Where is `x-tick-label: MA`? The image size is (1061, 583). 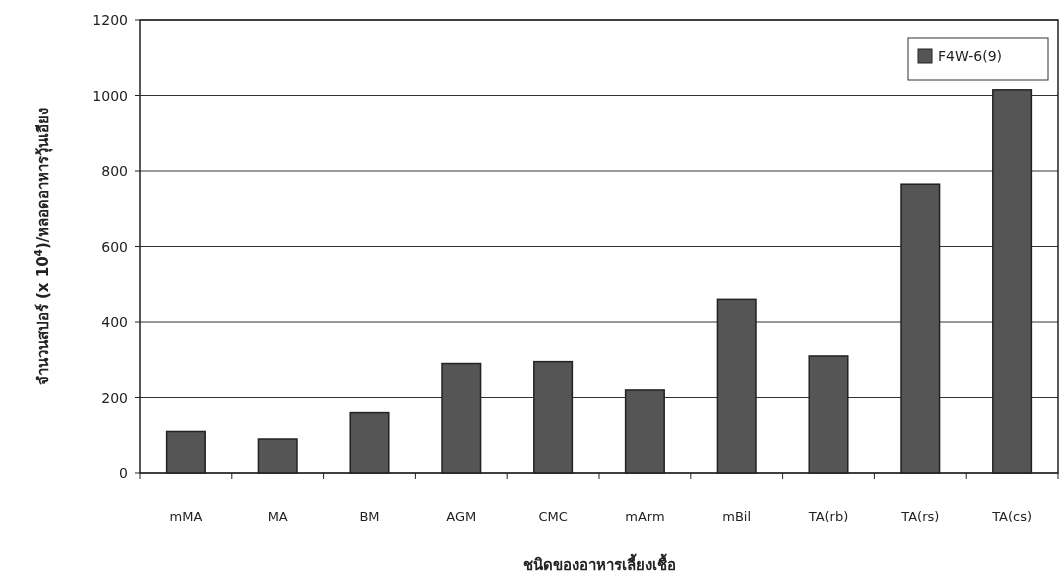
x-tick-label: MA is located at coordinates (277, 516).